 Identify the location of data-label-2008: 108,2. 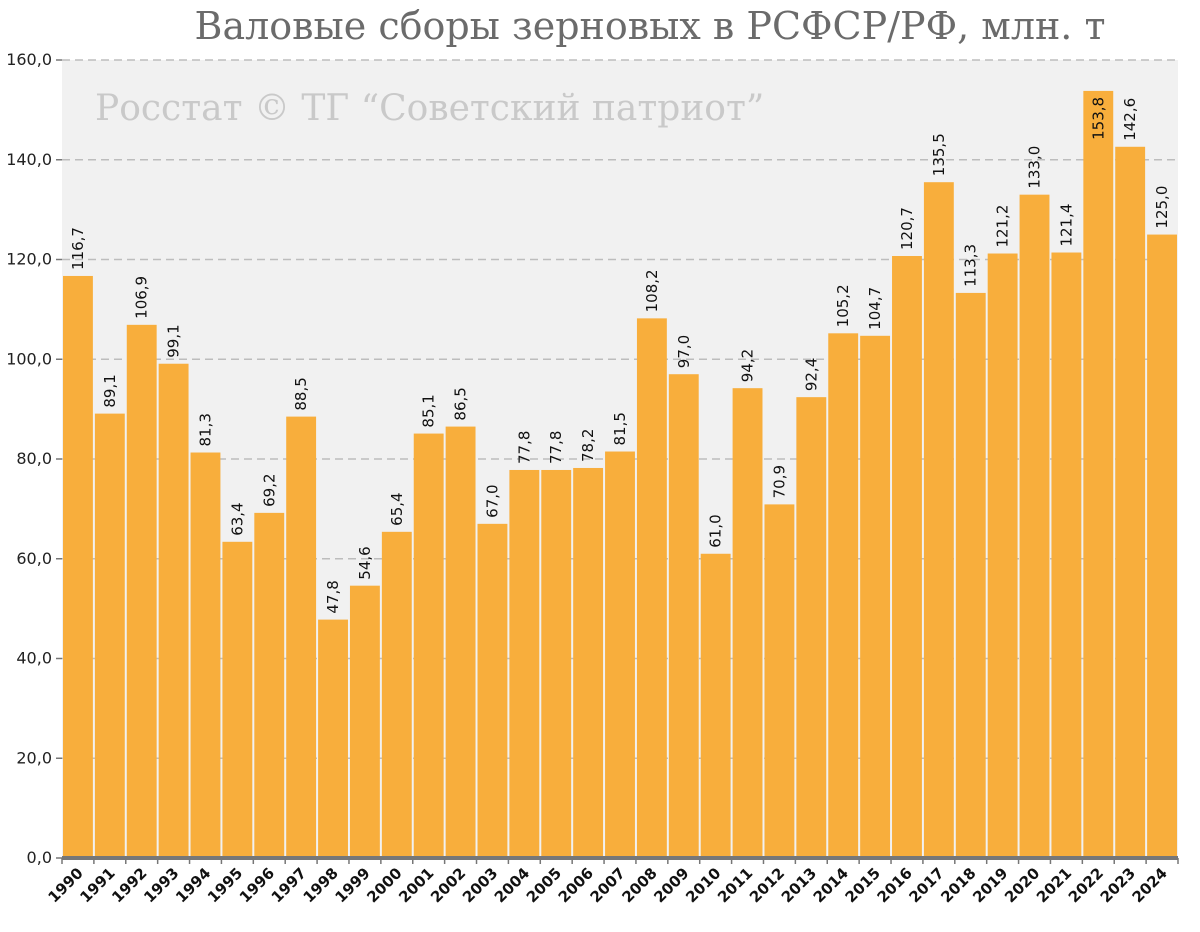
(652, 290).